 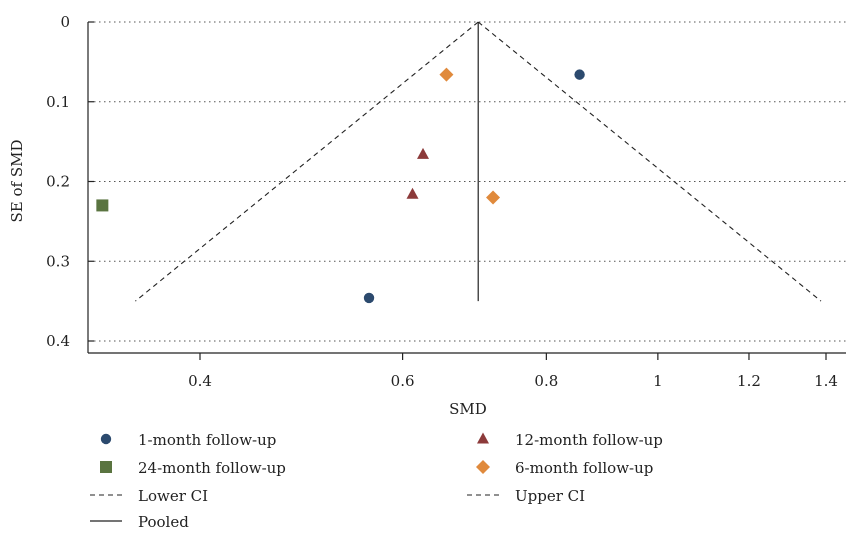 What do you see at coordinates (658, 381) in the screenshot?
I see `x-tick-label: 1` at bounding box center [658, 381].